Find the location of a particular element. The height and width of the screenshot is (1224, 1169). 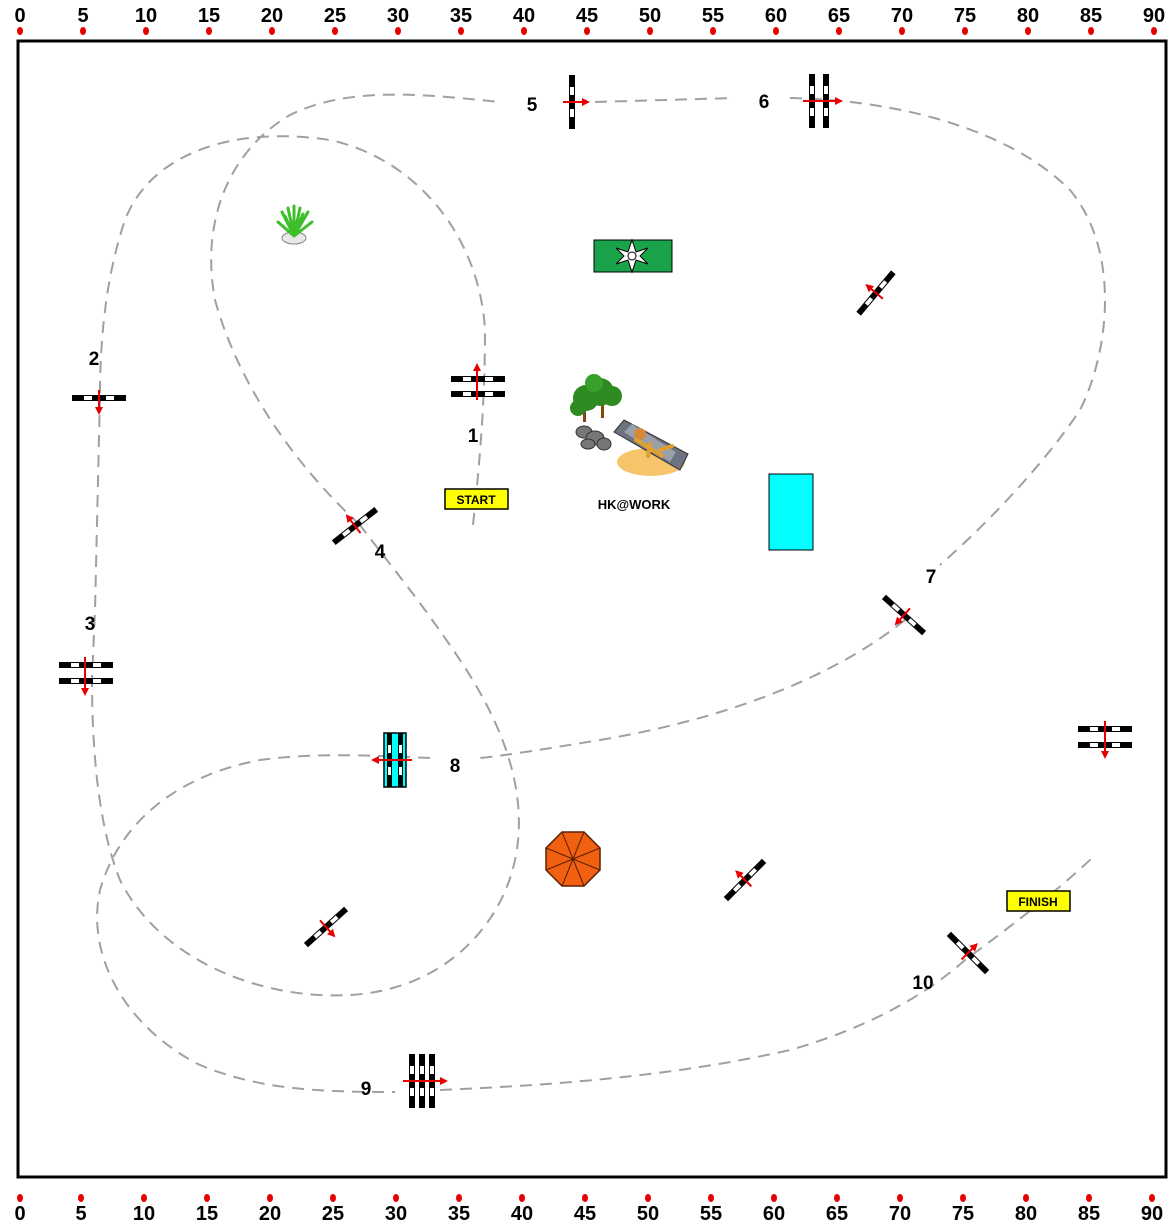

finish-label: FINISH is located at coordinates (1037, 902).